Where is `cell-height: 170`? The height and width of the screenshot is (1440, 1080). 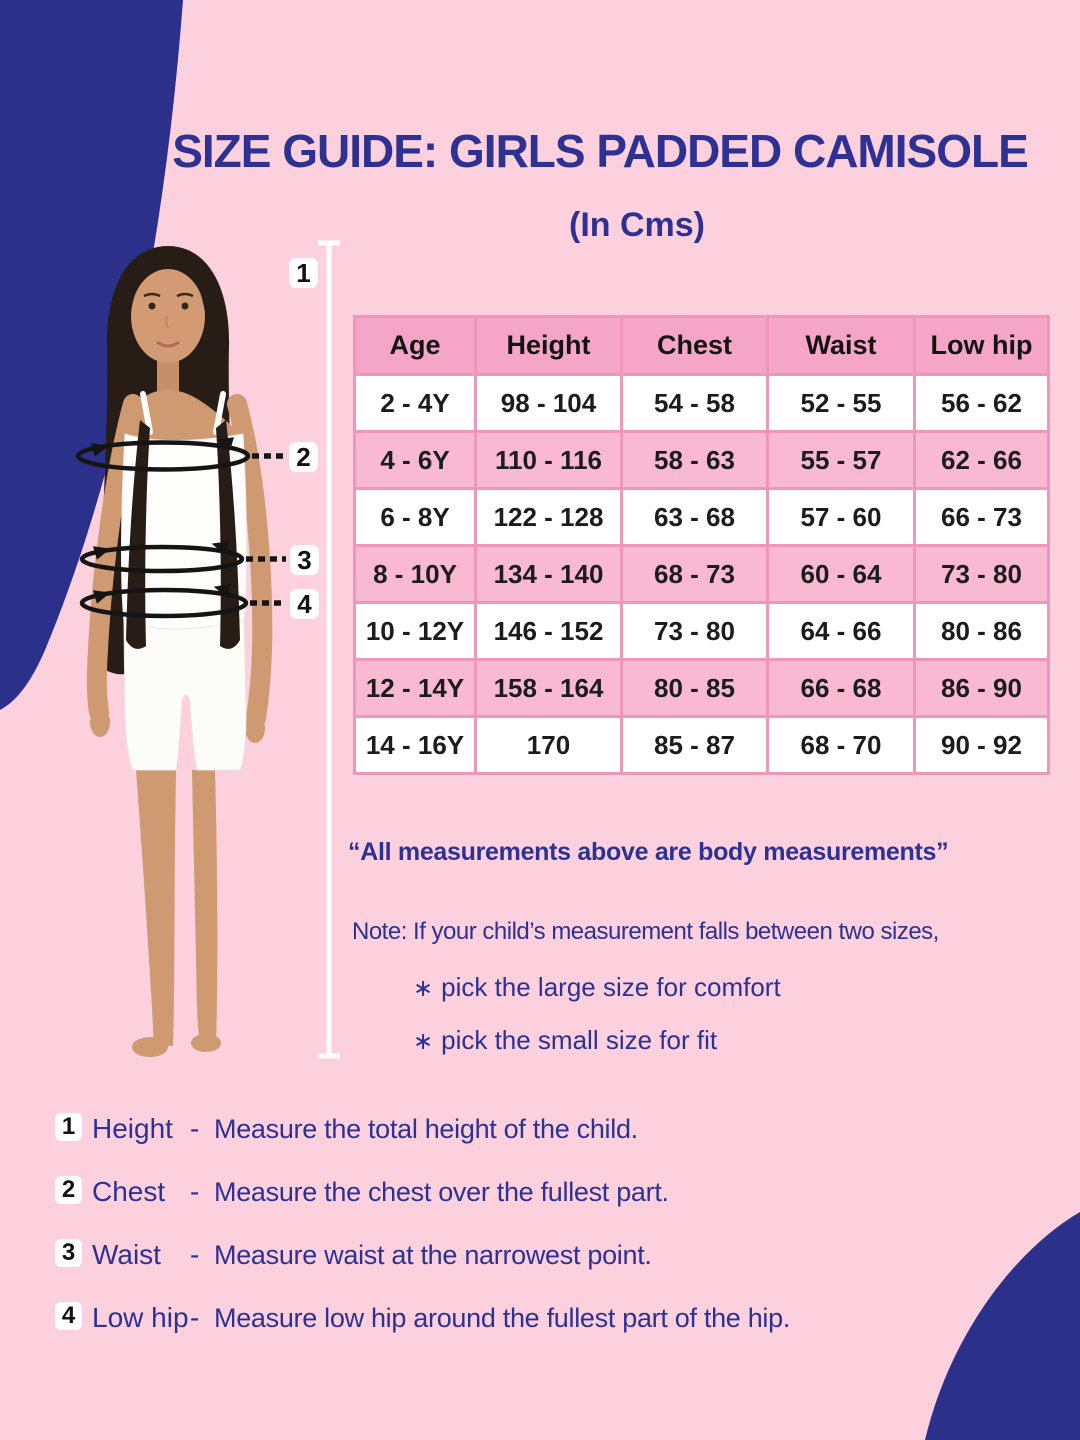 cell-height: 170 is located at coordinates (548, 745).